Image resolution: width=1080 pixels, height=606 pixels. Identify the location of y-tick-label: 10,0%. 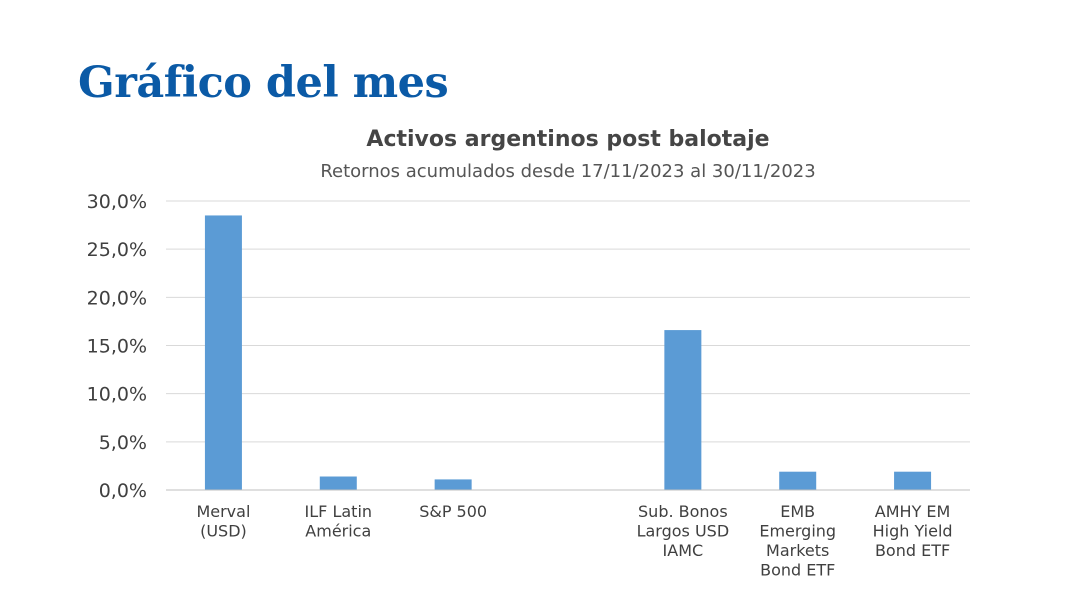
(117, 395).